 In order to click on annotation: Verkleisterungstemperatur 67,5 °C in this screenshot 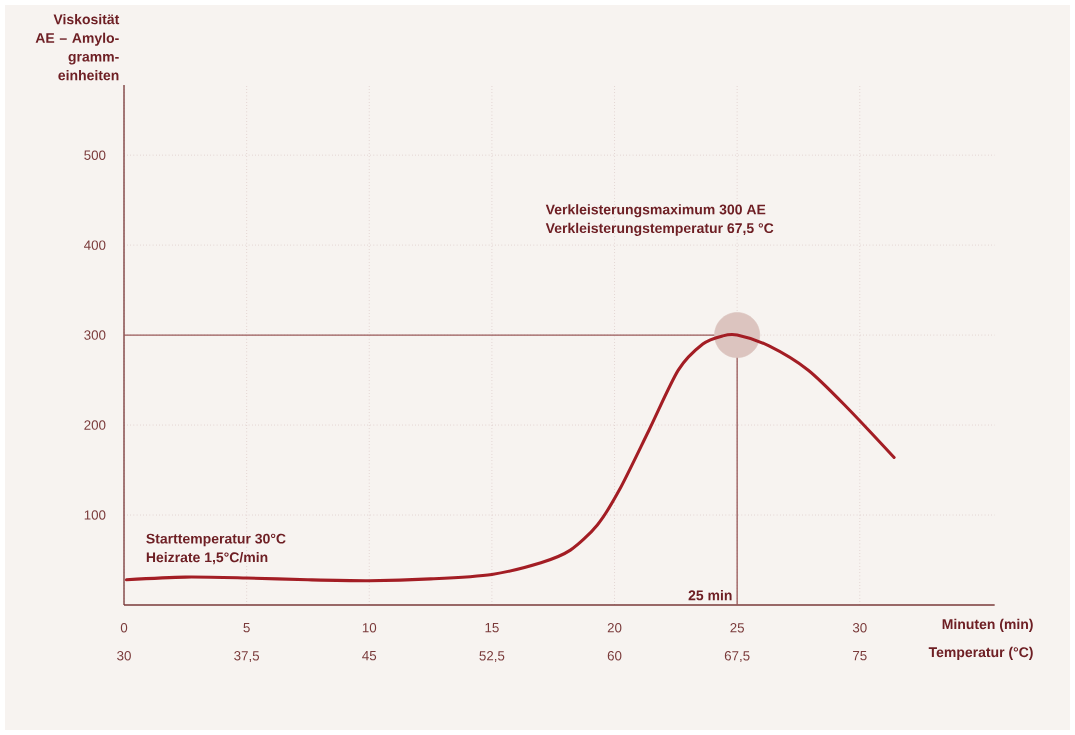, I will do `click(659, 229)`.